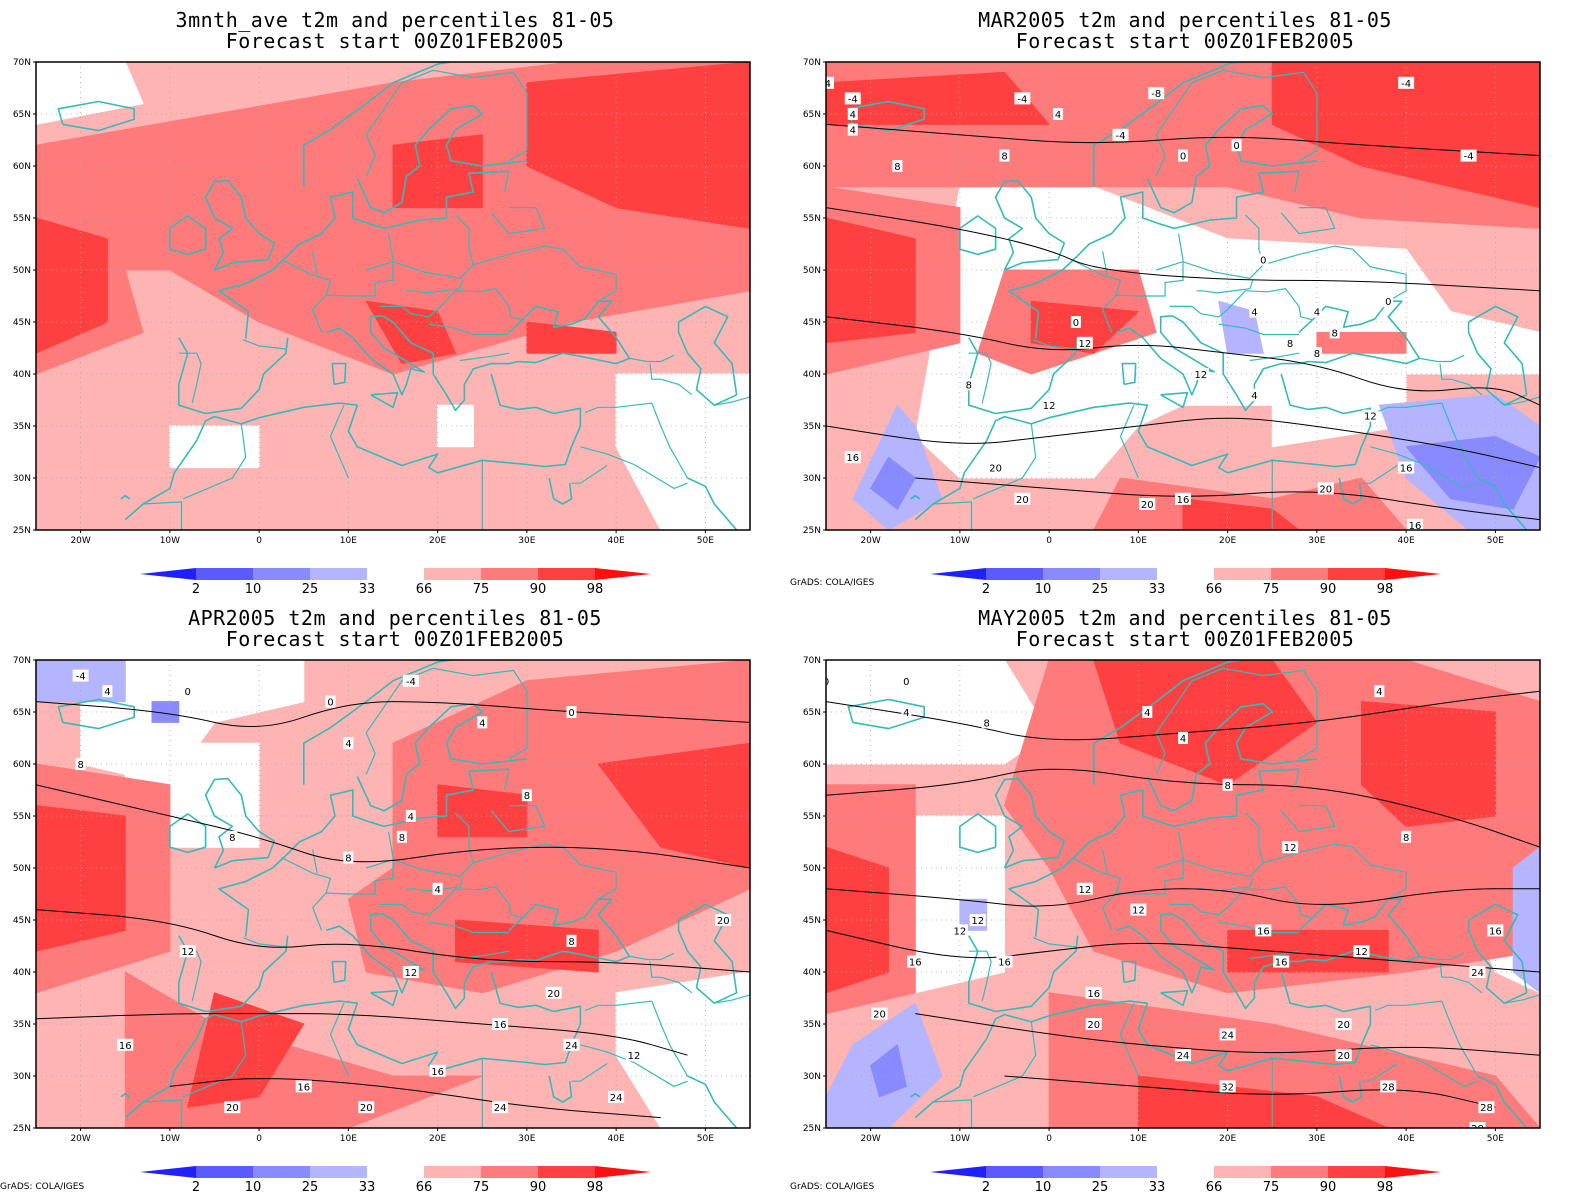 The image size is (1596, 1196). I want to click on x-tick-label: 0, so click(259, 541).